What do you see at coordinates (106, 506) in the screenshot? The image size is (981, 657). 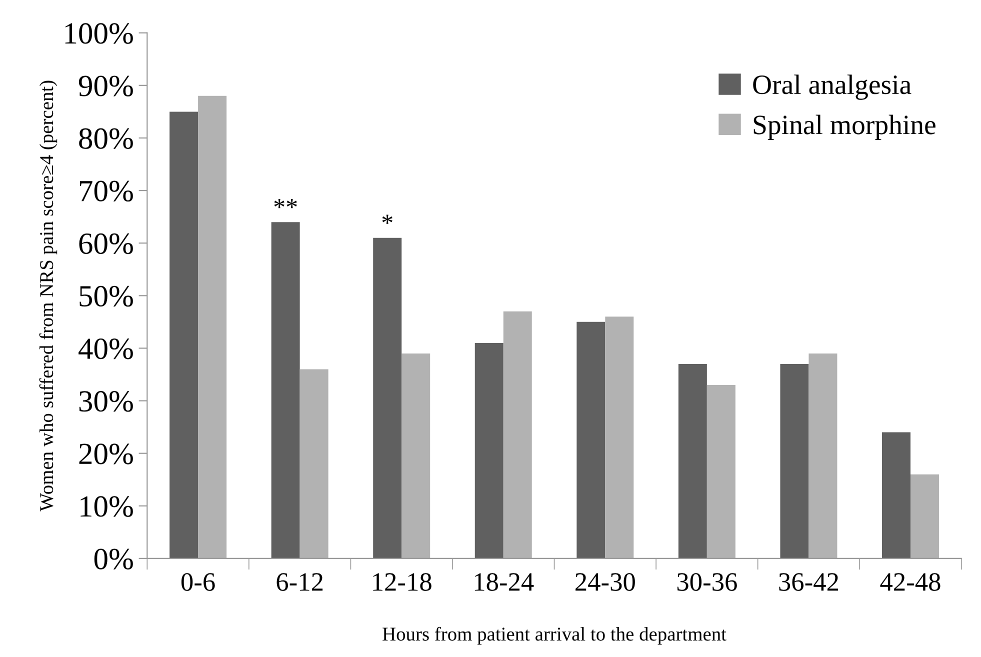 I see `y-tick-label: 10%` at bounding box center [106, 506].